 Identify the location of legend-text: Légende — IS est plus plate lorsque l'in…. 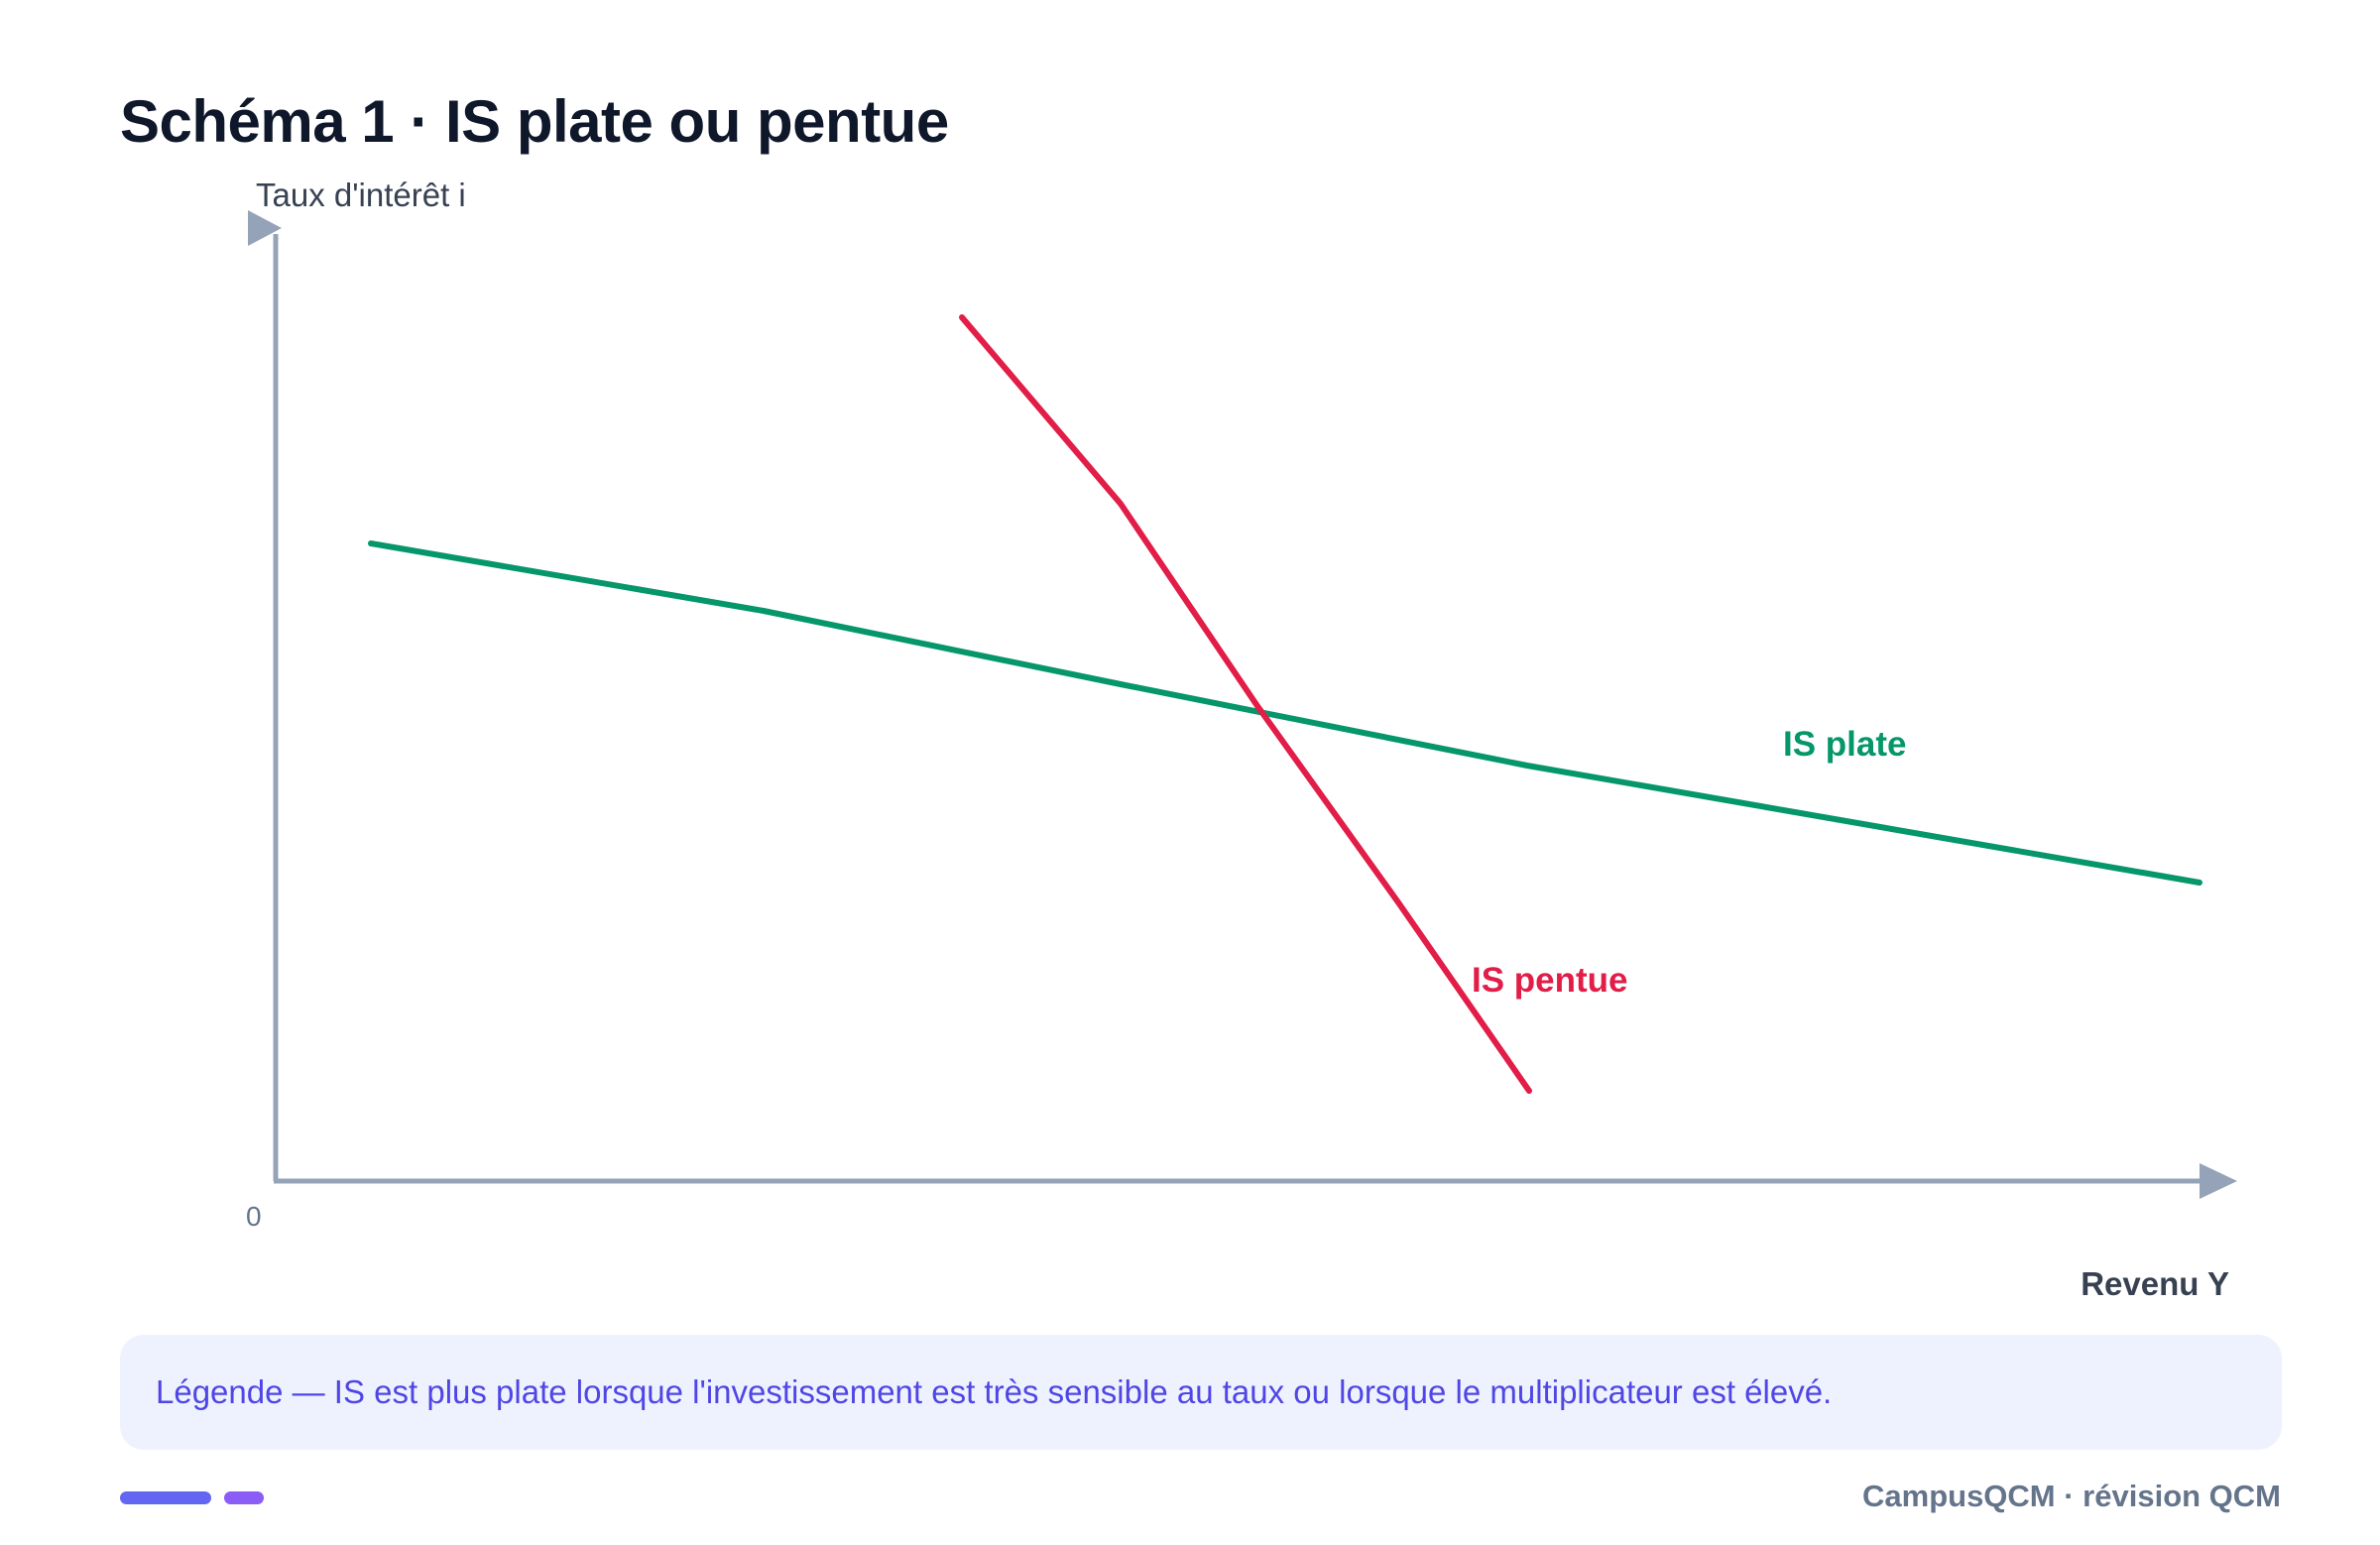
(994, 1391).